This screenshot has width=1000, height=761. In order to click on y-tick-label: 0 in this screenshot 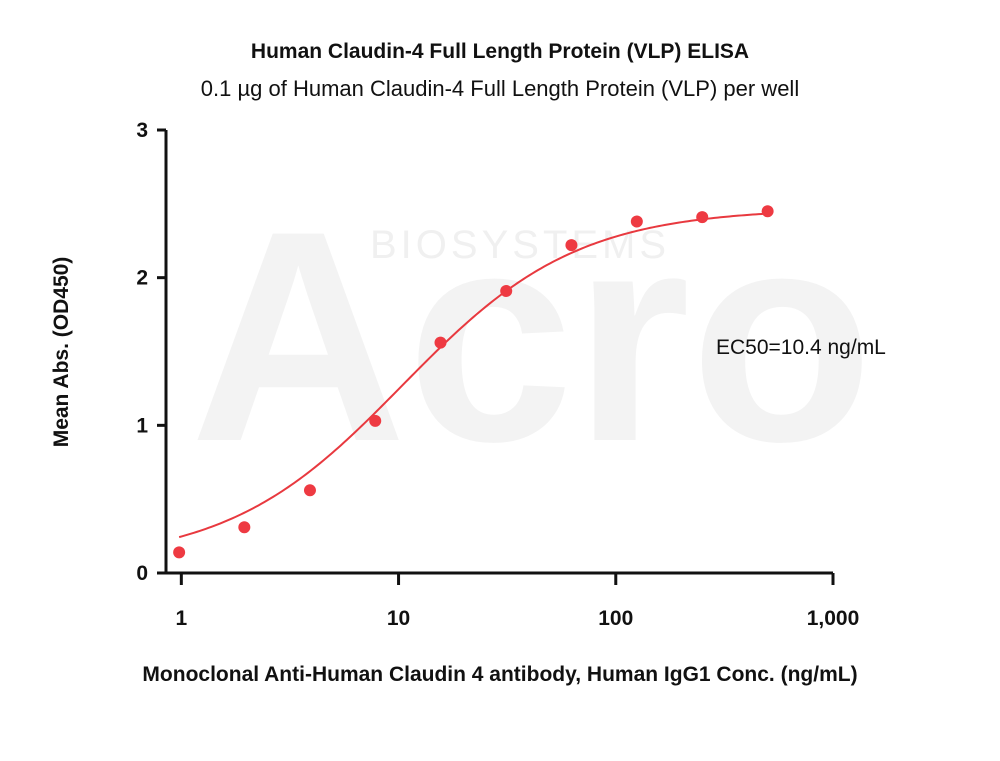, I will do `click(142, 573)`.